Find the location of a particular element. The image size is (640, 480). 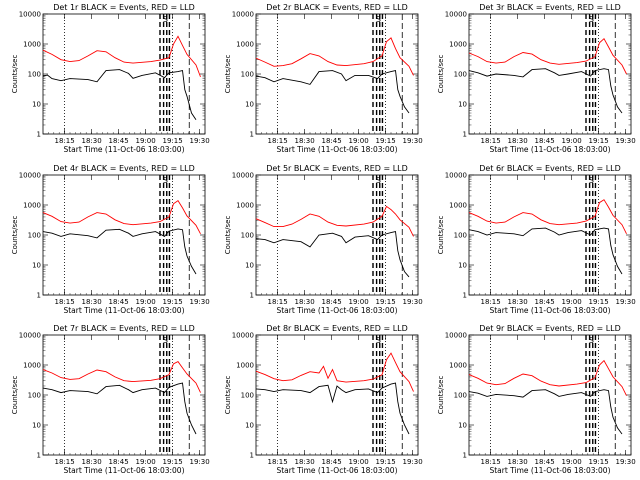

plot-frame is located at coordinates (337, 395).